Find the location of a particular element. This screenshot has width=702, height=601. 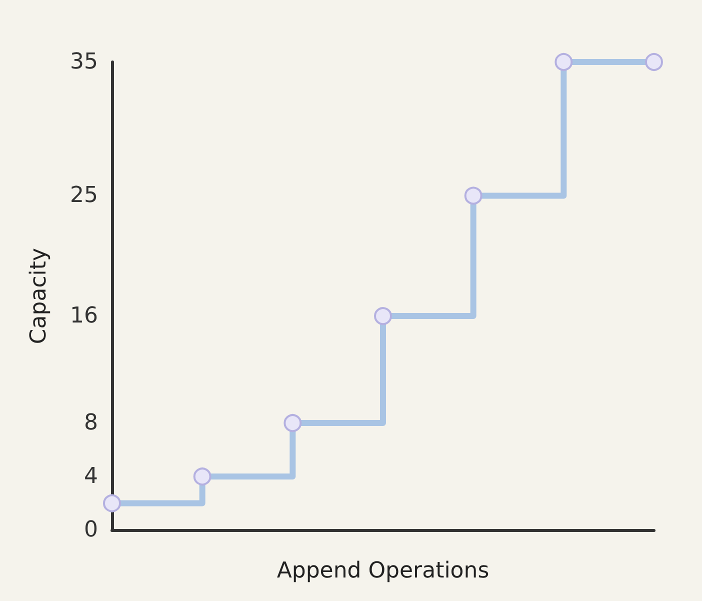

y-tick-label: 25 is located at coordinates (84, 195).